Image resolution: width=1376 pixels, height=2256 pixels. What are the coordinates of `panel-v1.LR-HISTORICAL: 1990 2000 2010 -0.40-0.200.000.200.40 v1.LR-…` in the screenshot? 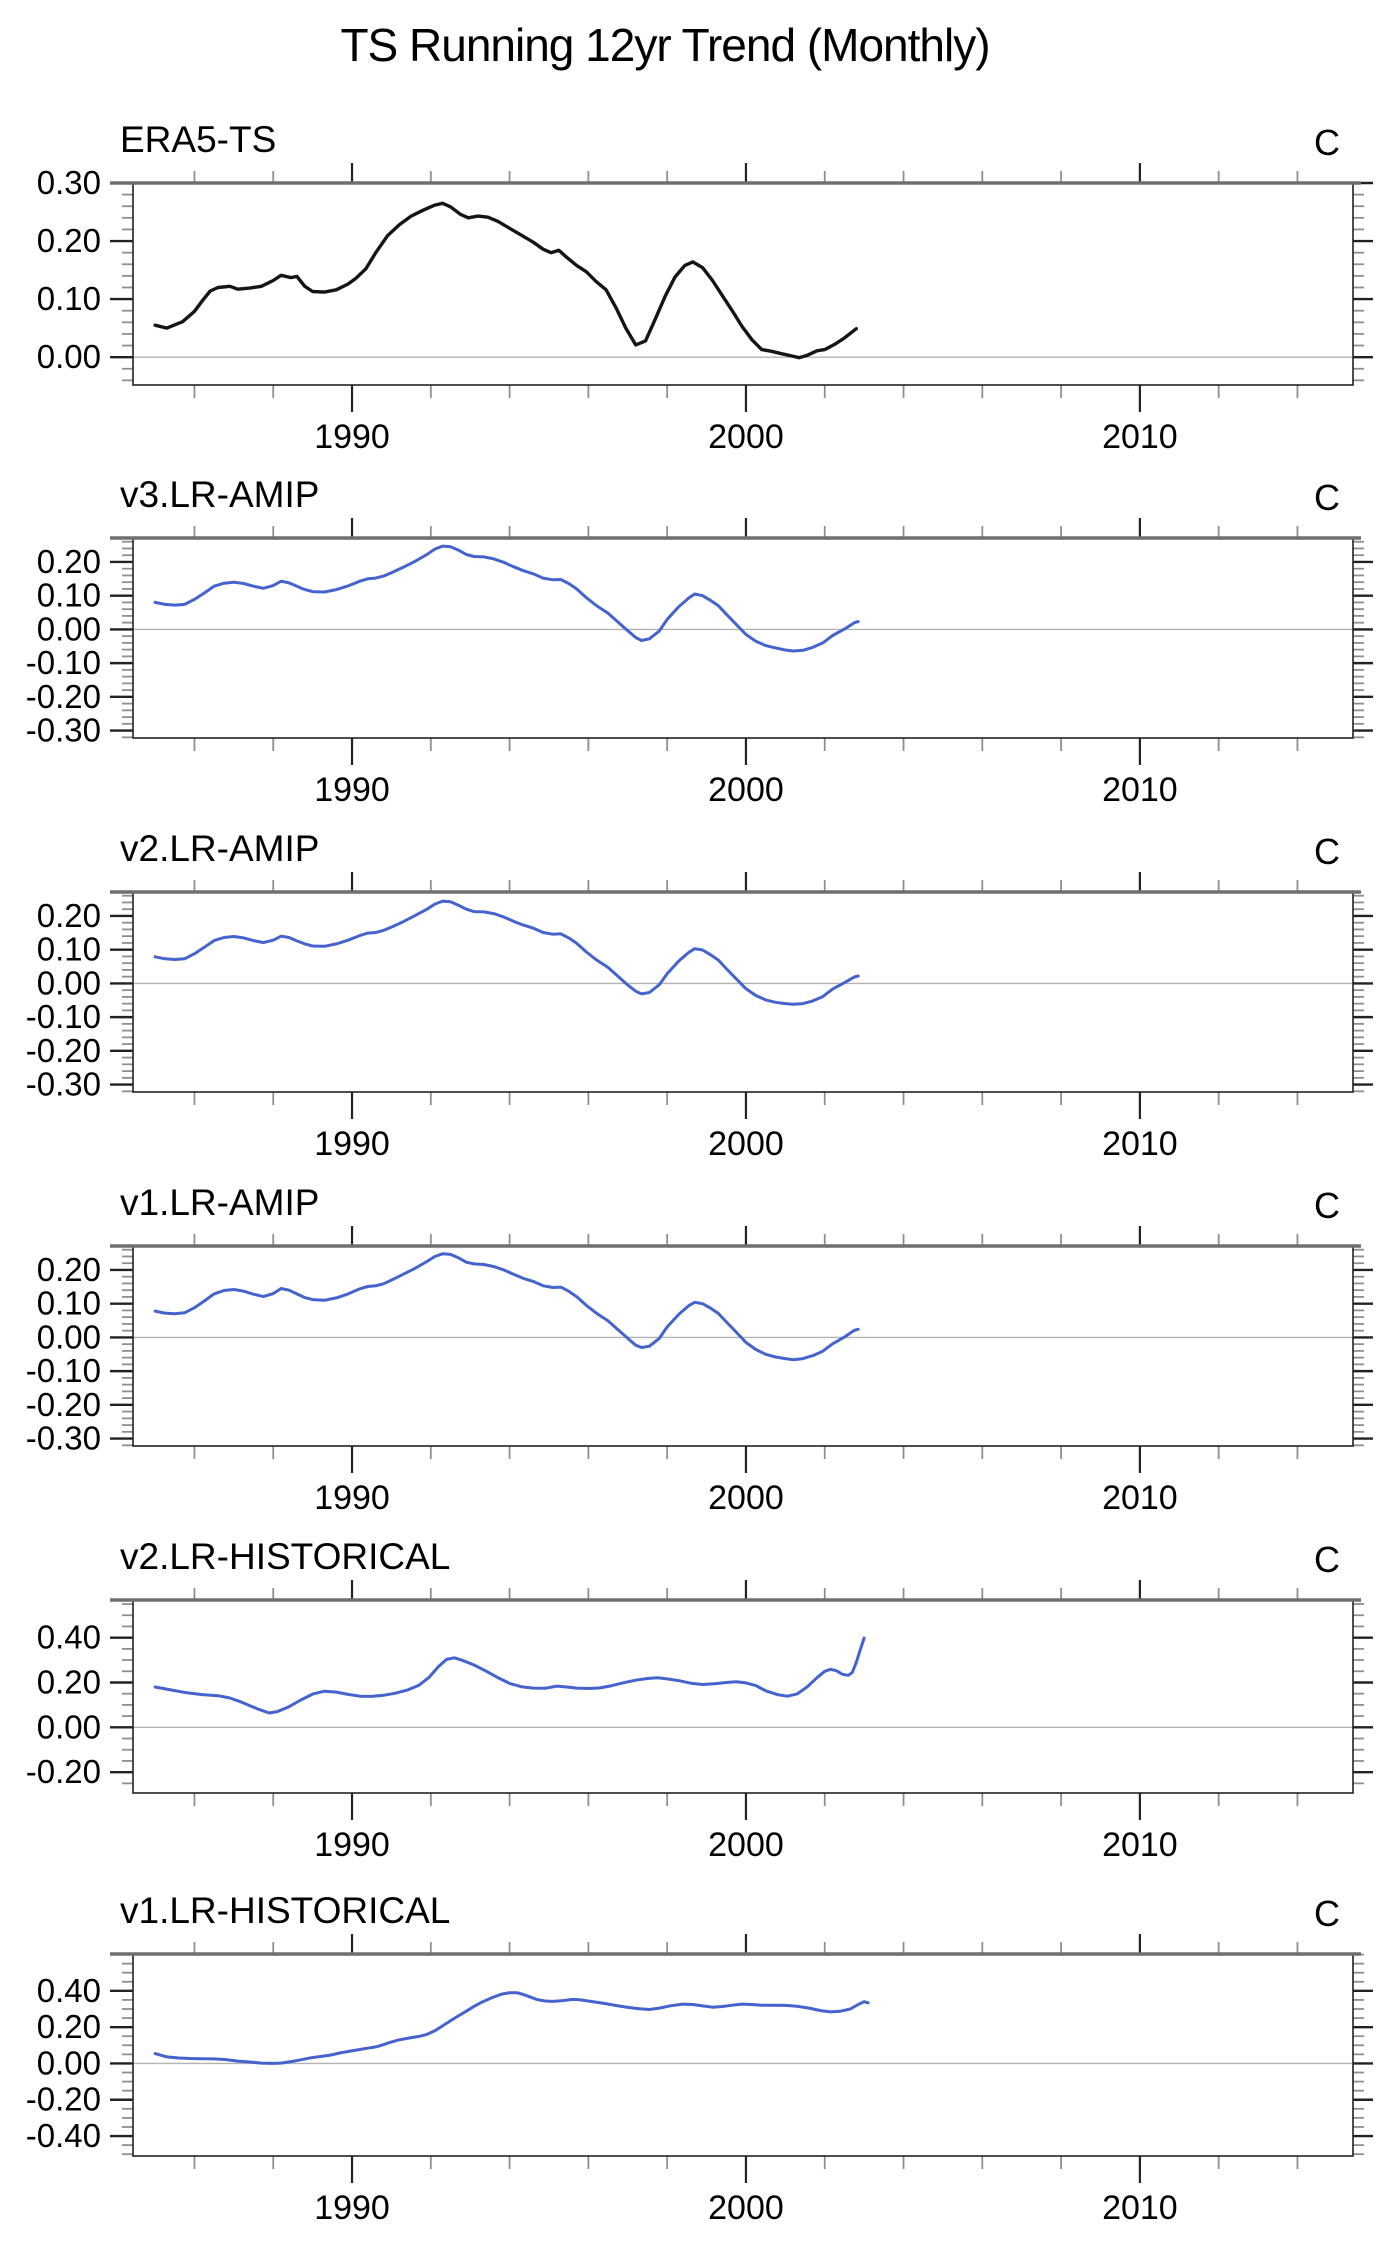 It's located at (699, 2058).